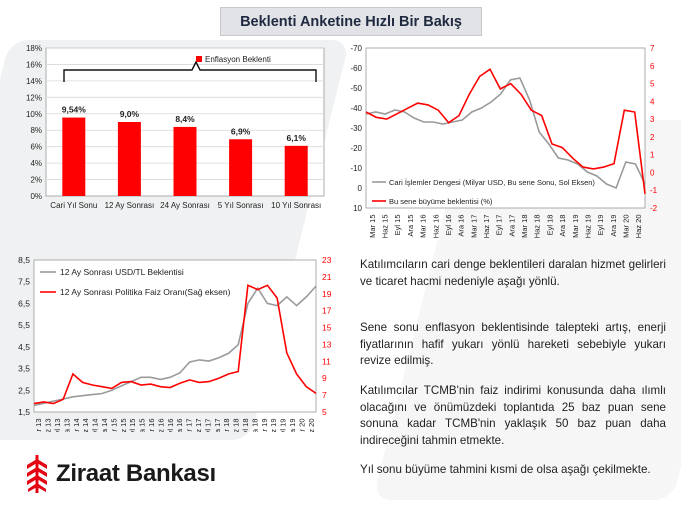  What do you see at coordinates (327, 328) in the screenshot?
I see `right-axis-tick-label: 15` at bounding box center [327, 328].